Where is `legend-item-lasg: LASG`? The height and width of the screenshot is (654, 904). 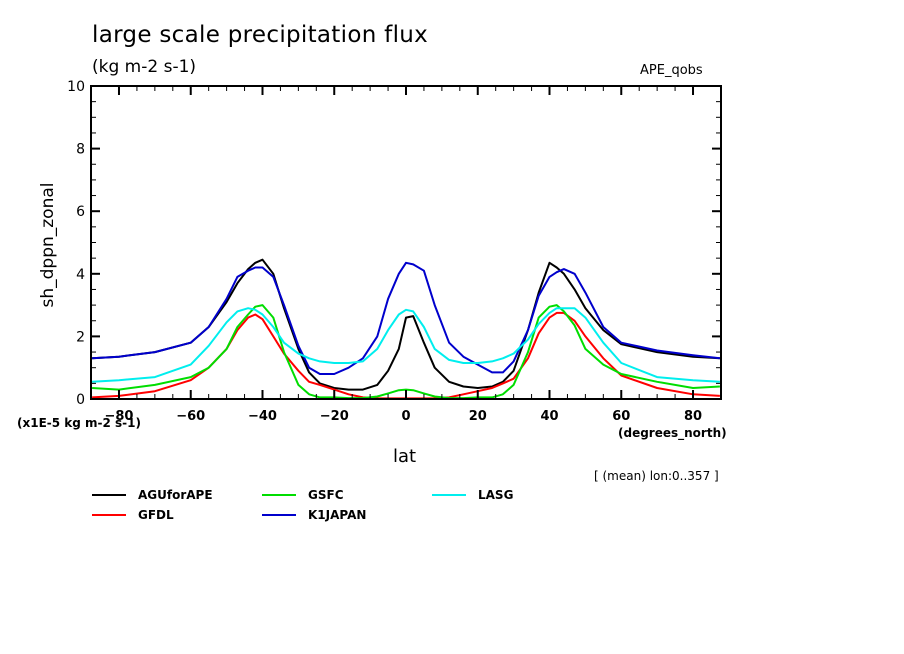
legend-item-lasg: LASG is located at coordinates (472, 495).